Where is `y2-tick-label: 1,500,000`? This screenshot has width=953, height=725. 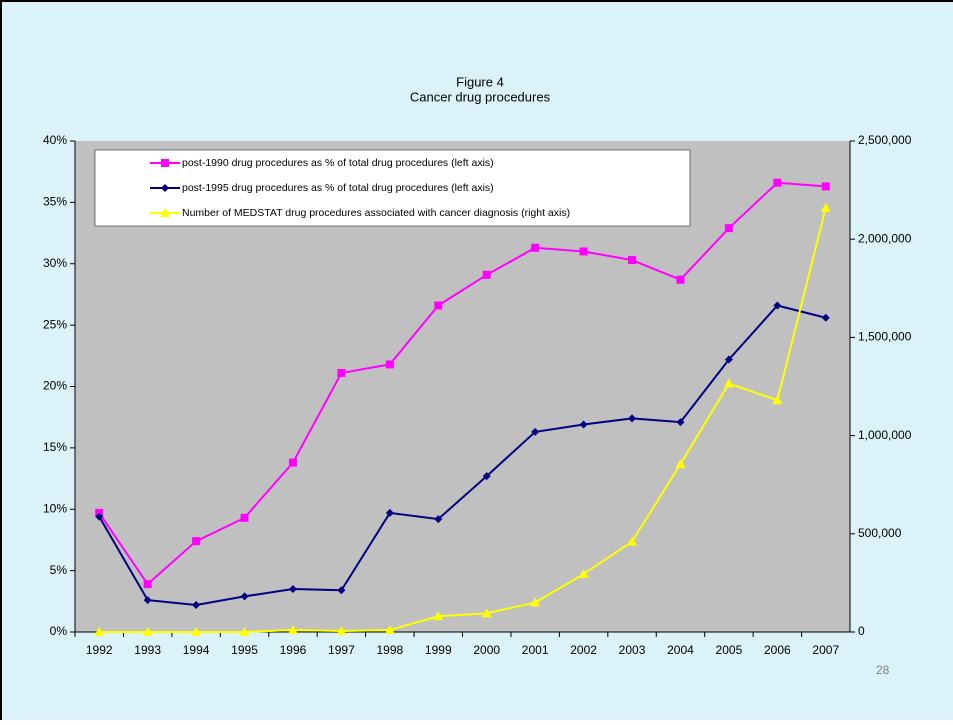 y2-tick-label: 1,500,000 is located at coordinates (885, 337).